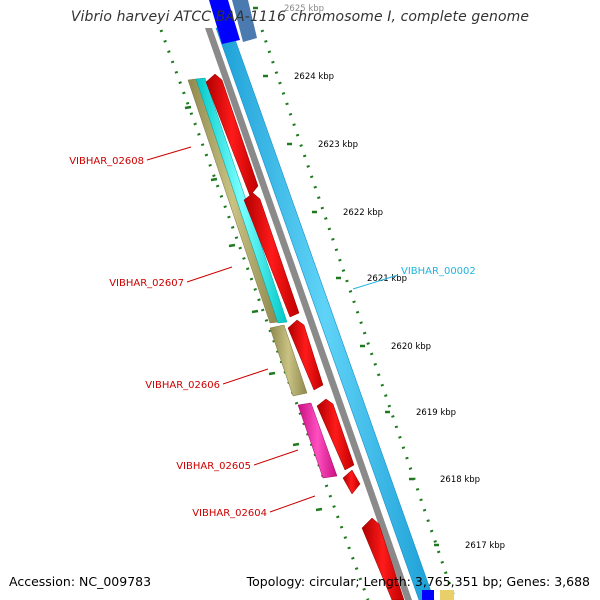 Image resolution: width=600 pixels, height=600 pixels. I want to click on kbp-tick-label: 2625 kbp, so click(304, 9).